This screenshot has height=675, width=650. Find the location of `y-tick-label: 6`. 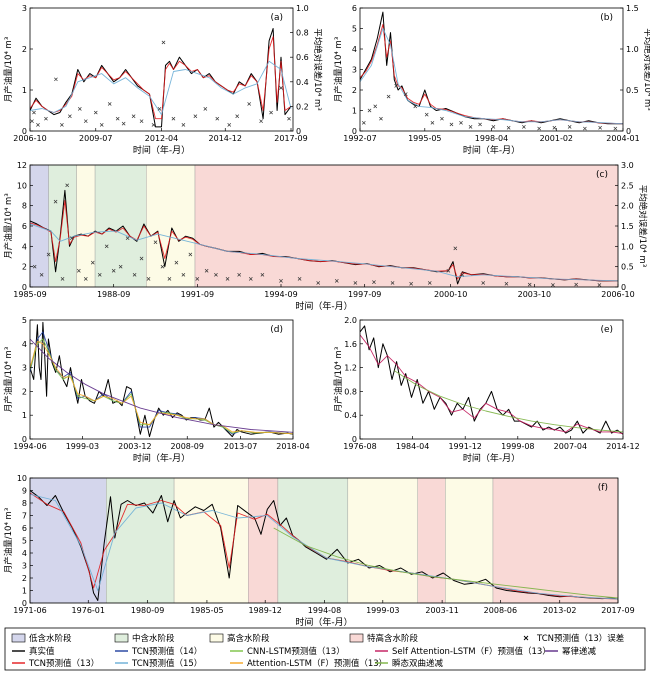

y-tick-label: 6 is located at coordinates (24, 226).